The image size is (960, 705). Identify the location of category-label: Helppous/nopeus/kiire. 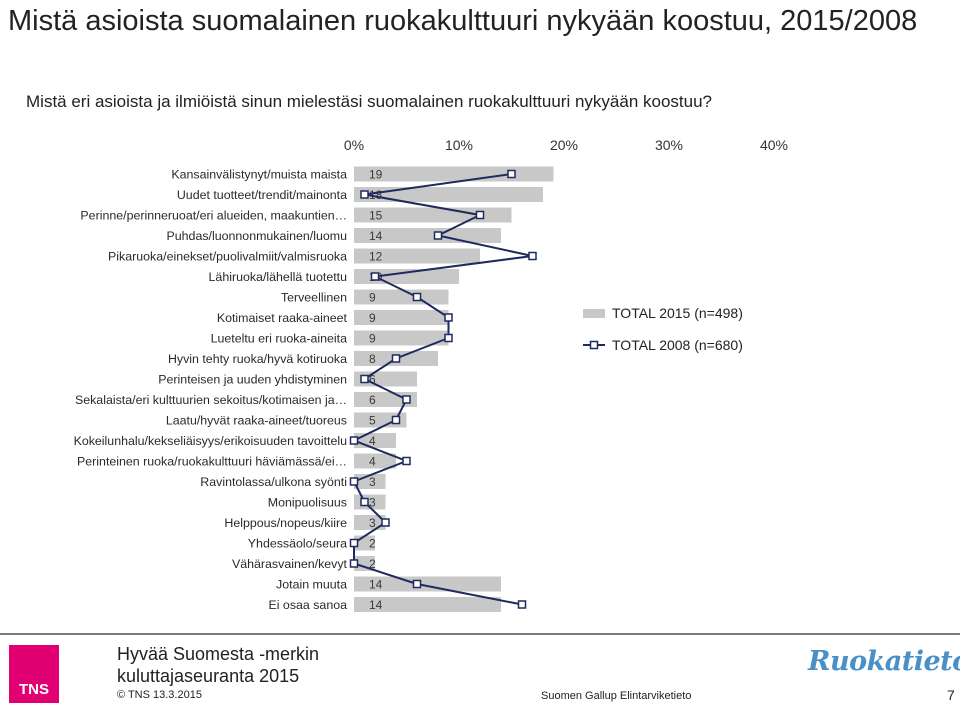
(285, 523).